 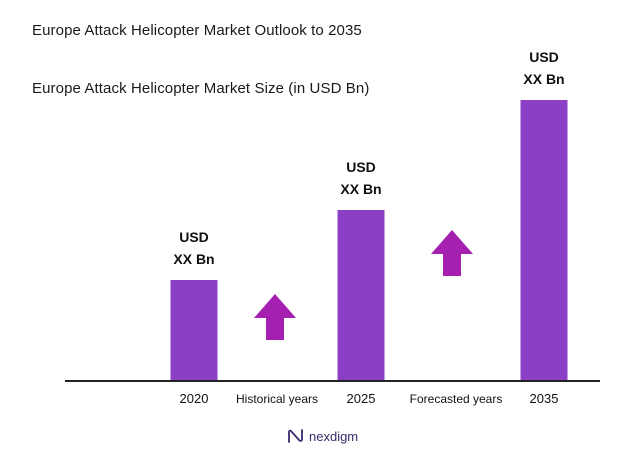 I want to click on x-tick-label-2020: 2020, so click(x=194, y=398).